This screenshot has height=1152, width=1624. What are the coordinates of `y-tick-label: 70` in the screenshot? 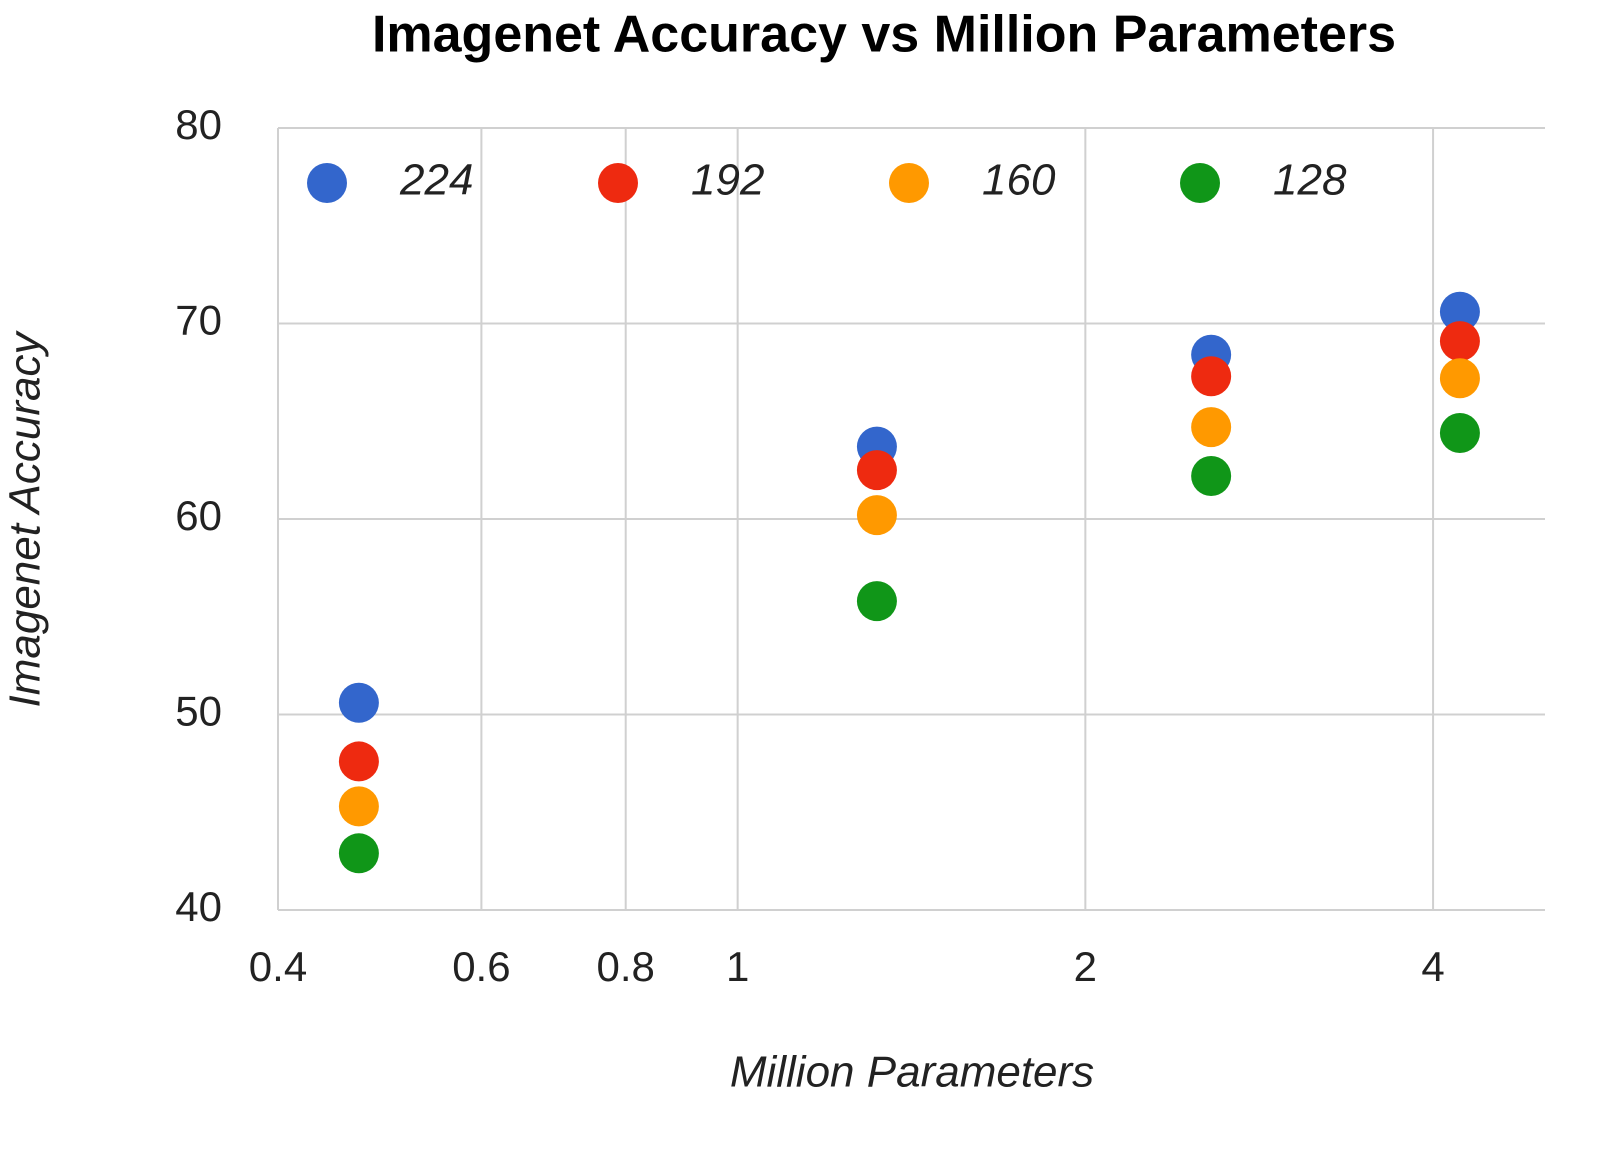 It's located at (198, 320).